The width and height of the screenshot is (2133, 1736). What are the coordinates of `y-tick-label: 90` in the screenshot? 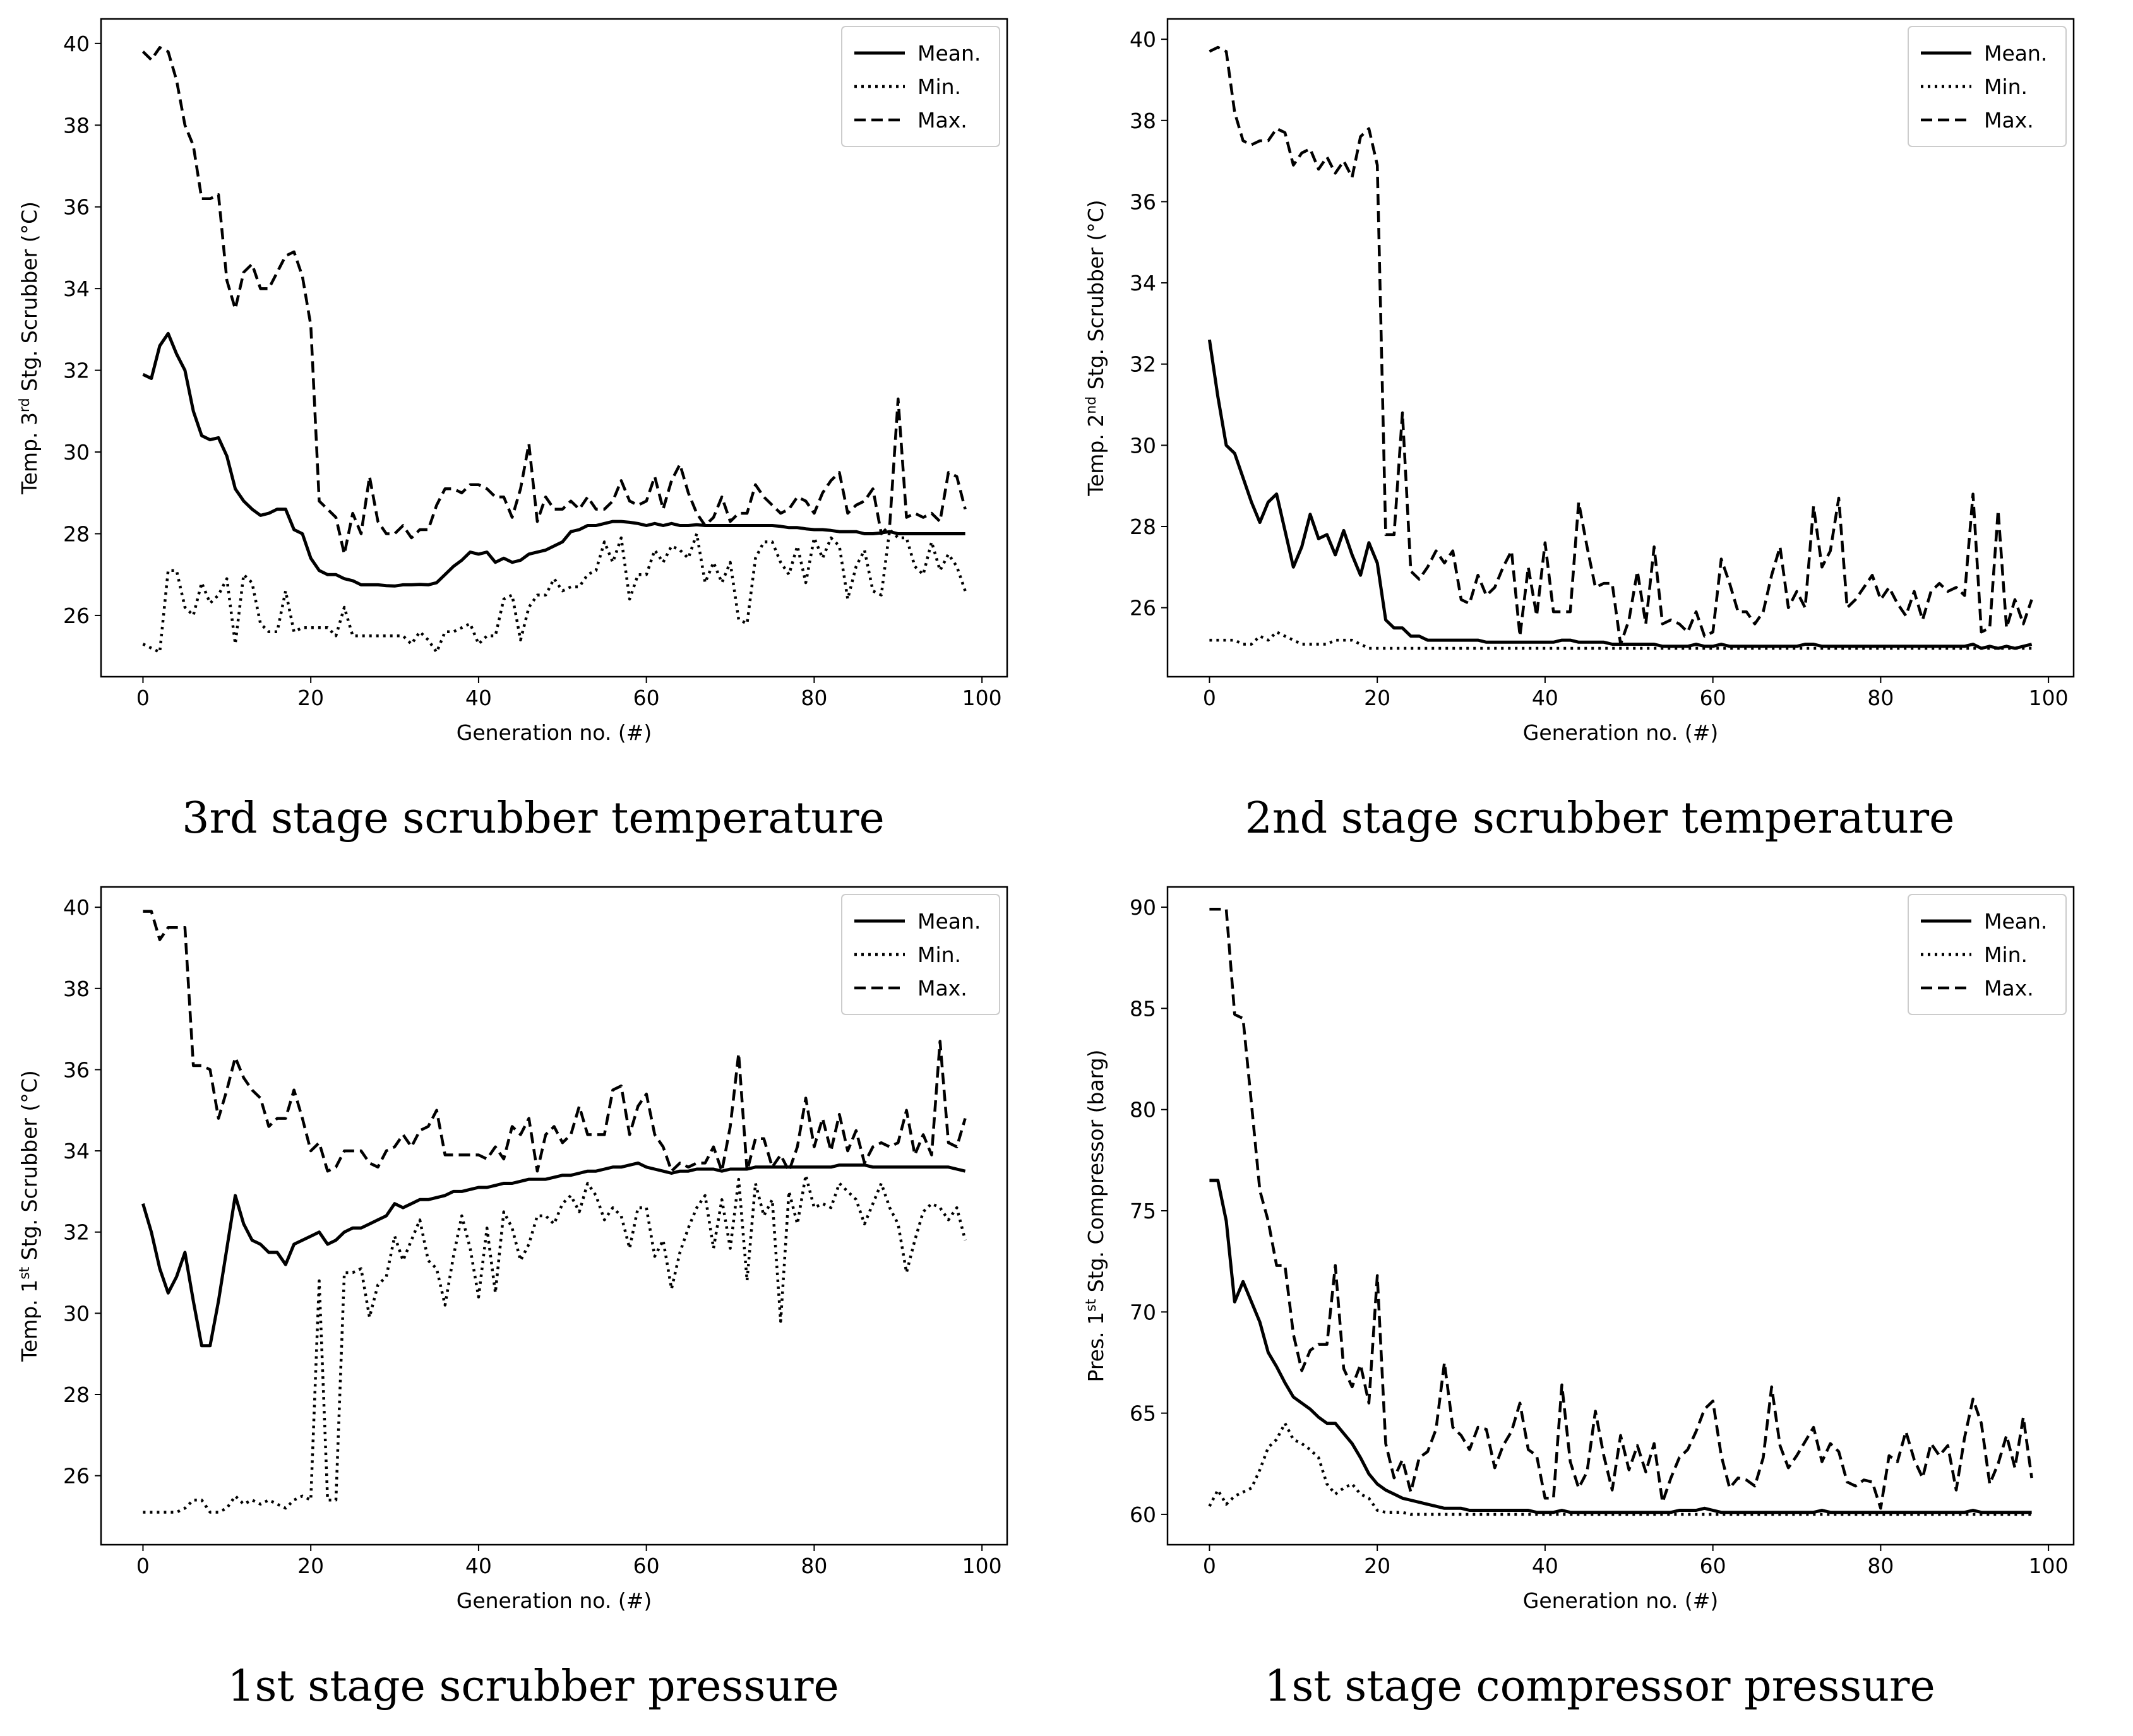 It's located at (1143, 908).